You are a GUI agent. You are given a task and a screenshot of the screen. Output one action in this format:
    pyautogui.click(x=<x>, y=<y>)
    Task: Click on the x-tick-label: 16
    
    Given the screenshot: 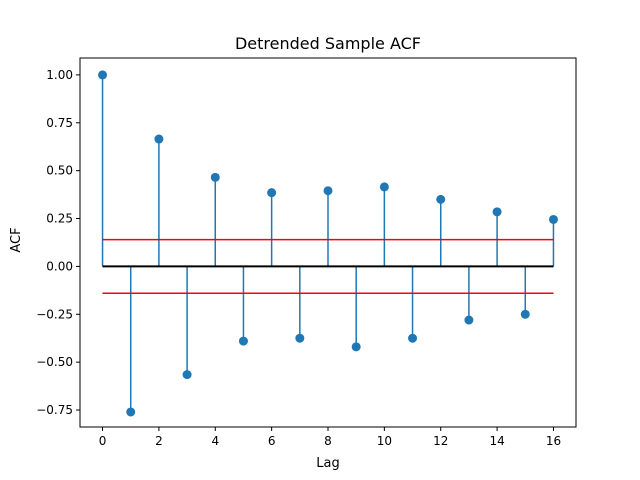 What is the action you would take?
    pyautogui.click(x=553, y=441)
    